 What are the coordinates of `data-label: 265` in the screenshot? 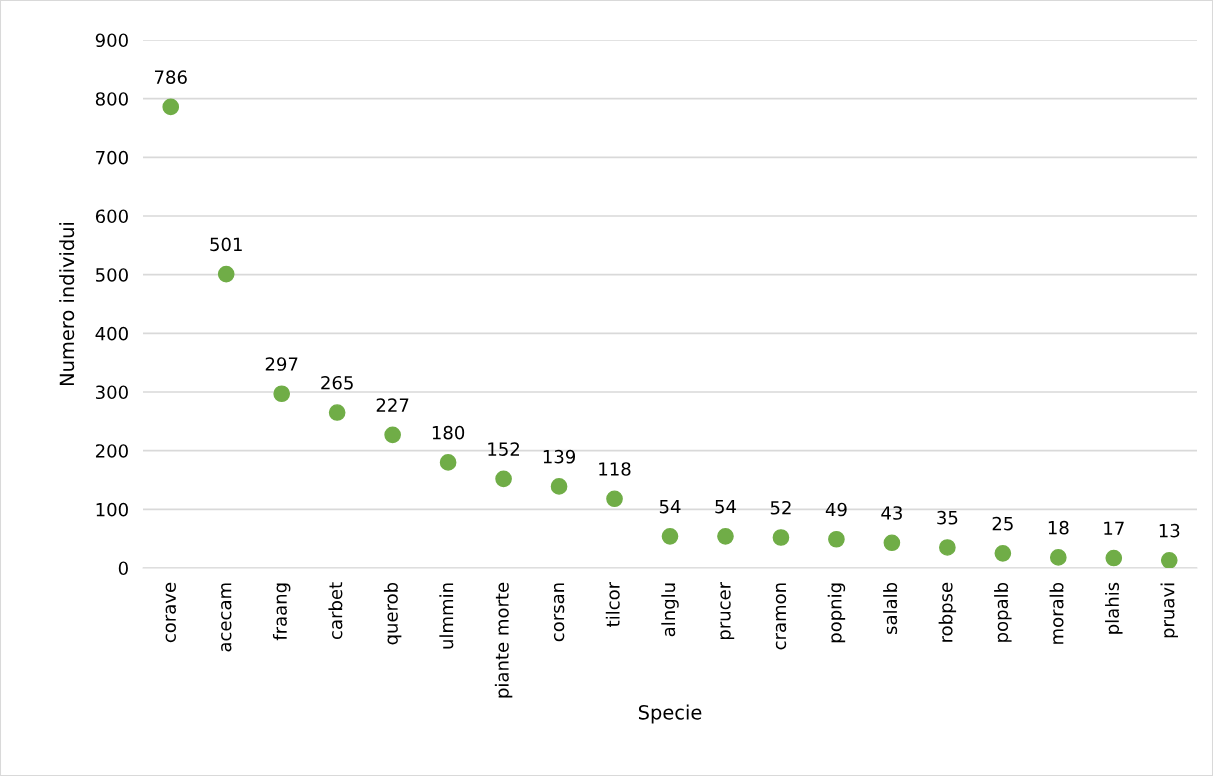 It's located at (337, 382).